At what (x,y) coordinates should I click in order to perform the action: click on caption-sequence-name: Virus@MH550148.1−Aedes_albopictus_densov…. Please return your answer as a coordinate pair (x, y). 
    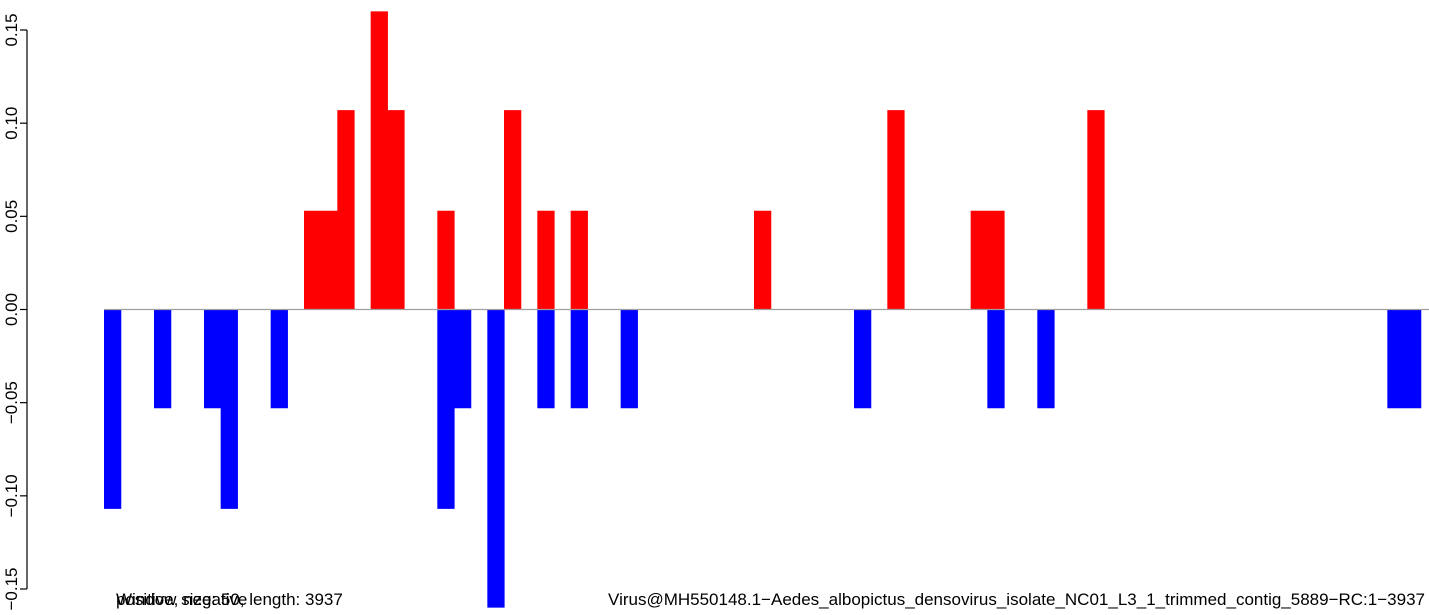
    Looking at the image, I should click on (1016, 599).